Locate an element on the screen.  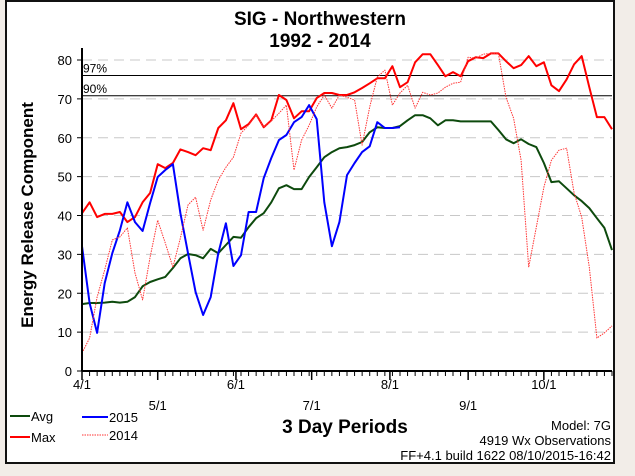
legend-label-max: Max is located at coordinates (43, 437).